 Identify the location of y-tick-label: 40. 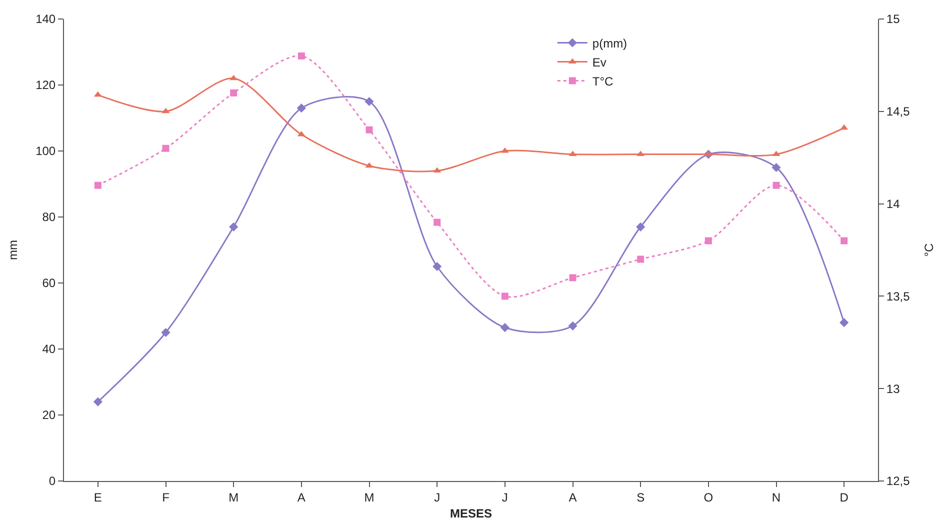
(49, 349).